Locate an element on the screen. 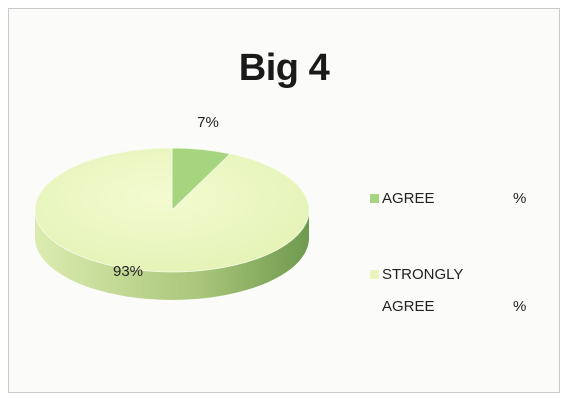 This screenshot has width=568, height=399. pie-side-wall is located at coordinates (172, 255).